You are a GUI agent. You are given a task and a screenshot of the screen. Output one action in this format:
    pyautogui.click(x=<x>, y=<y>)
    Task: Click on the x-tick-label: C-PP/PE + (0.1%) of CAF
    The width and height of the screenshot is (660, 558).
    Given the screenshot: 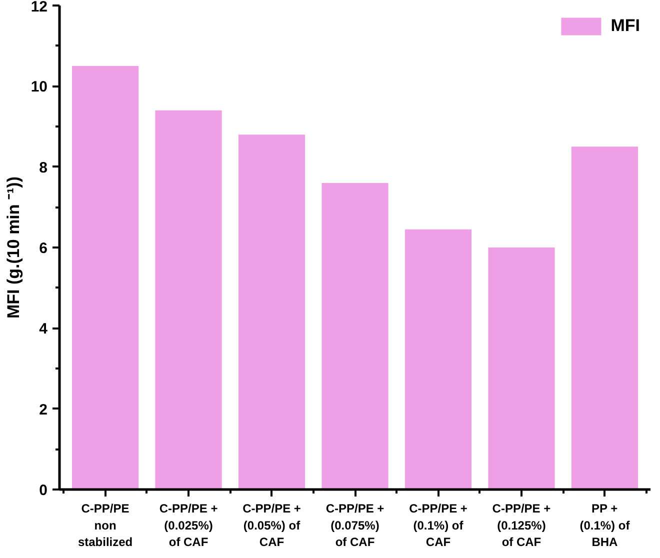 What is the action you would take?
    pyautogui.click(x=438, y=526)
    